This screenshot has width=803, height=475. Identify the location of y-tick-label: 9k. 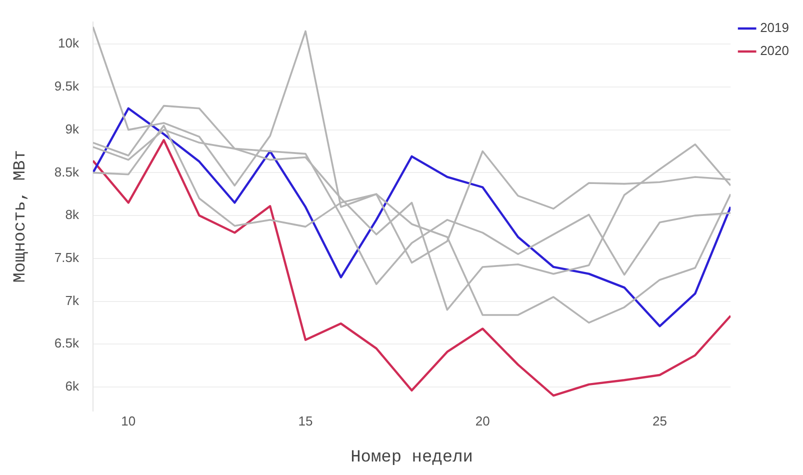
(72, 128).